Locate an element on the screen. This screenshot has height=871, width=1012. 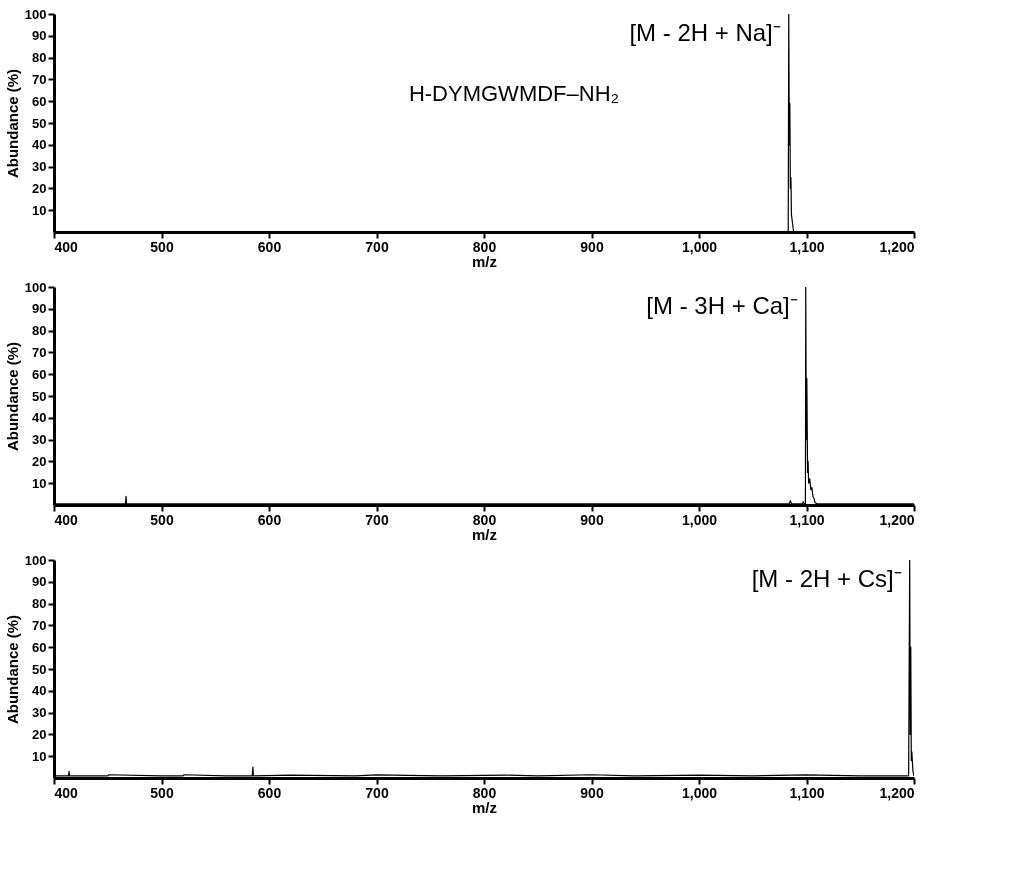
annotation: [M - 3H + Ca]⁻ is located at coordinates (722, 305).